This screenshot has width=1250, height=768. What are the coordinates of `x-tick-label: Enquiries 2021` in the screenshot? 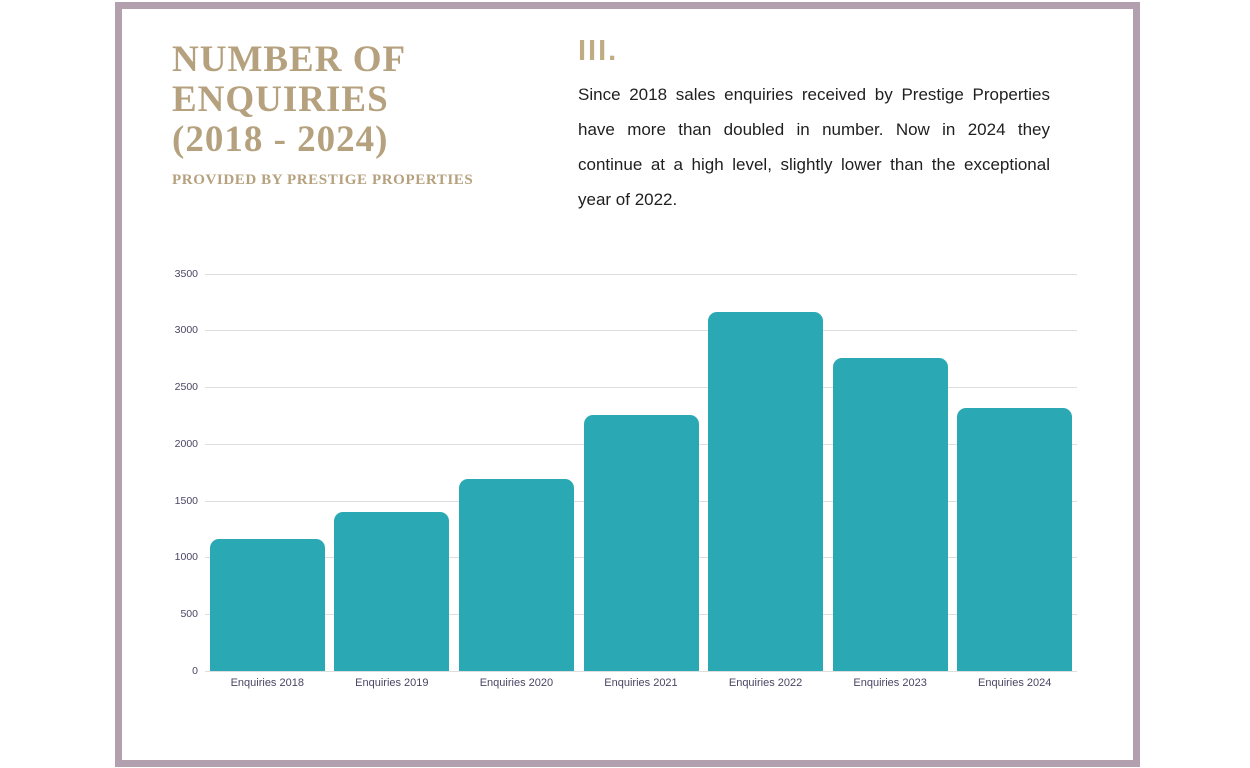 It's located at (641, 683).